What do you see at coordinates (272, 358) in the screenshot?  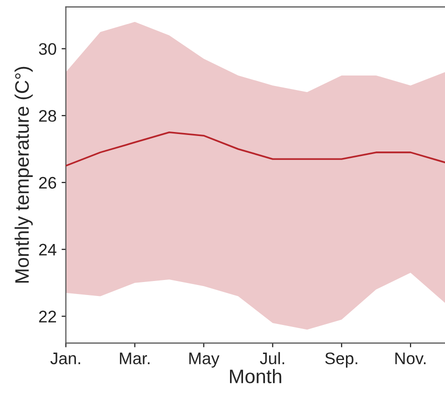 I see `x-tick-label: Jul.` at bounding box center [272, 358].